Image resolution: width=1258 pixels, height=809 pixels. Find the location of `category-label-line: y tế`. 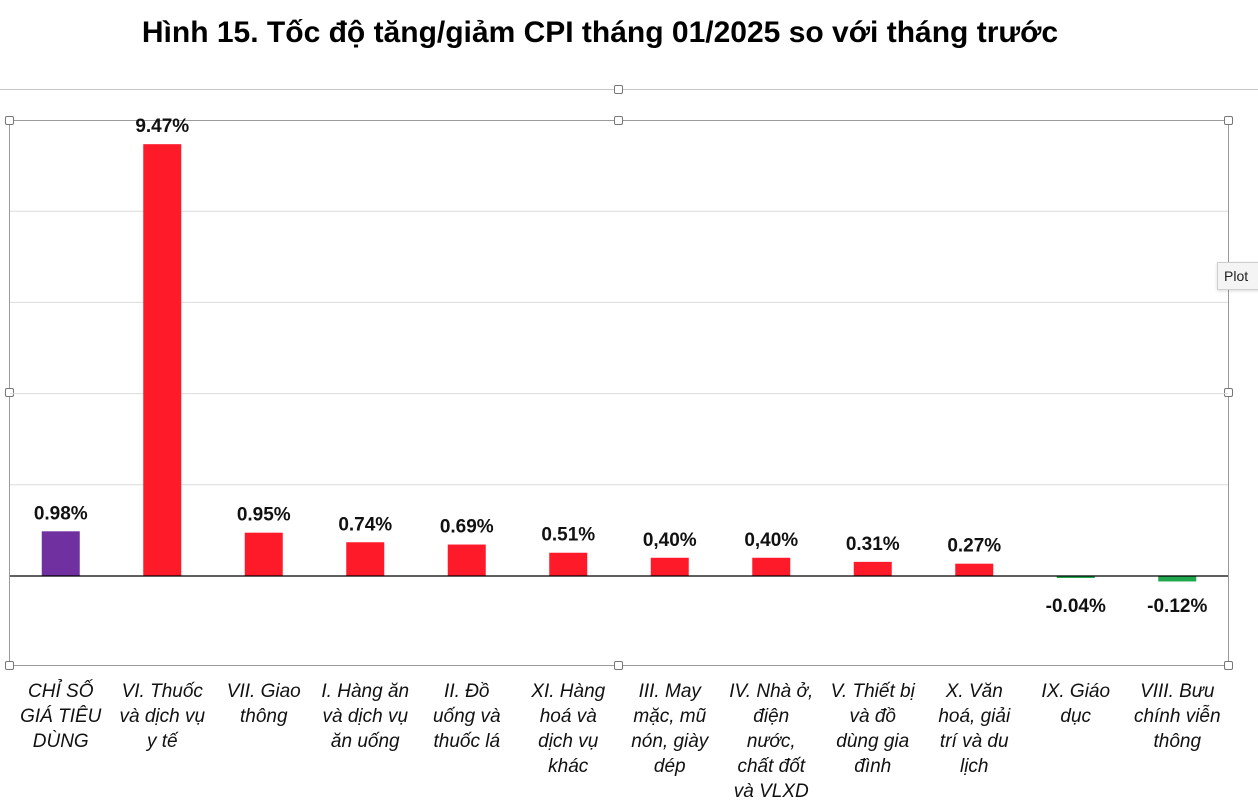

category-label-line: y tế is located at coordinates (162, 741).